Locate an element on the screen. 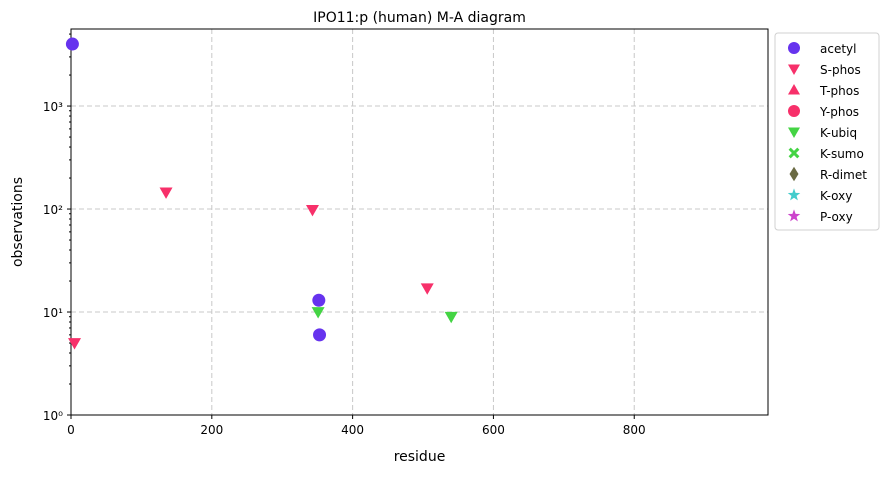  legend-marker-k-oxy is located at coordinates (794, 194).